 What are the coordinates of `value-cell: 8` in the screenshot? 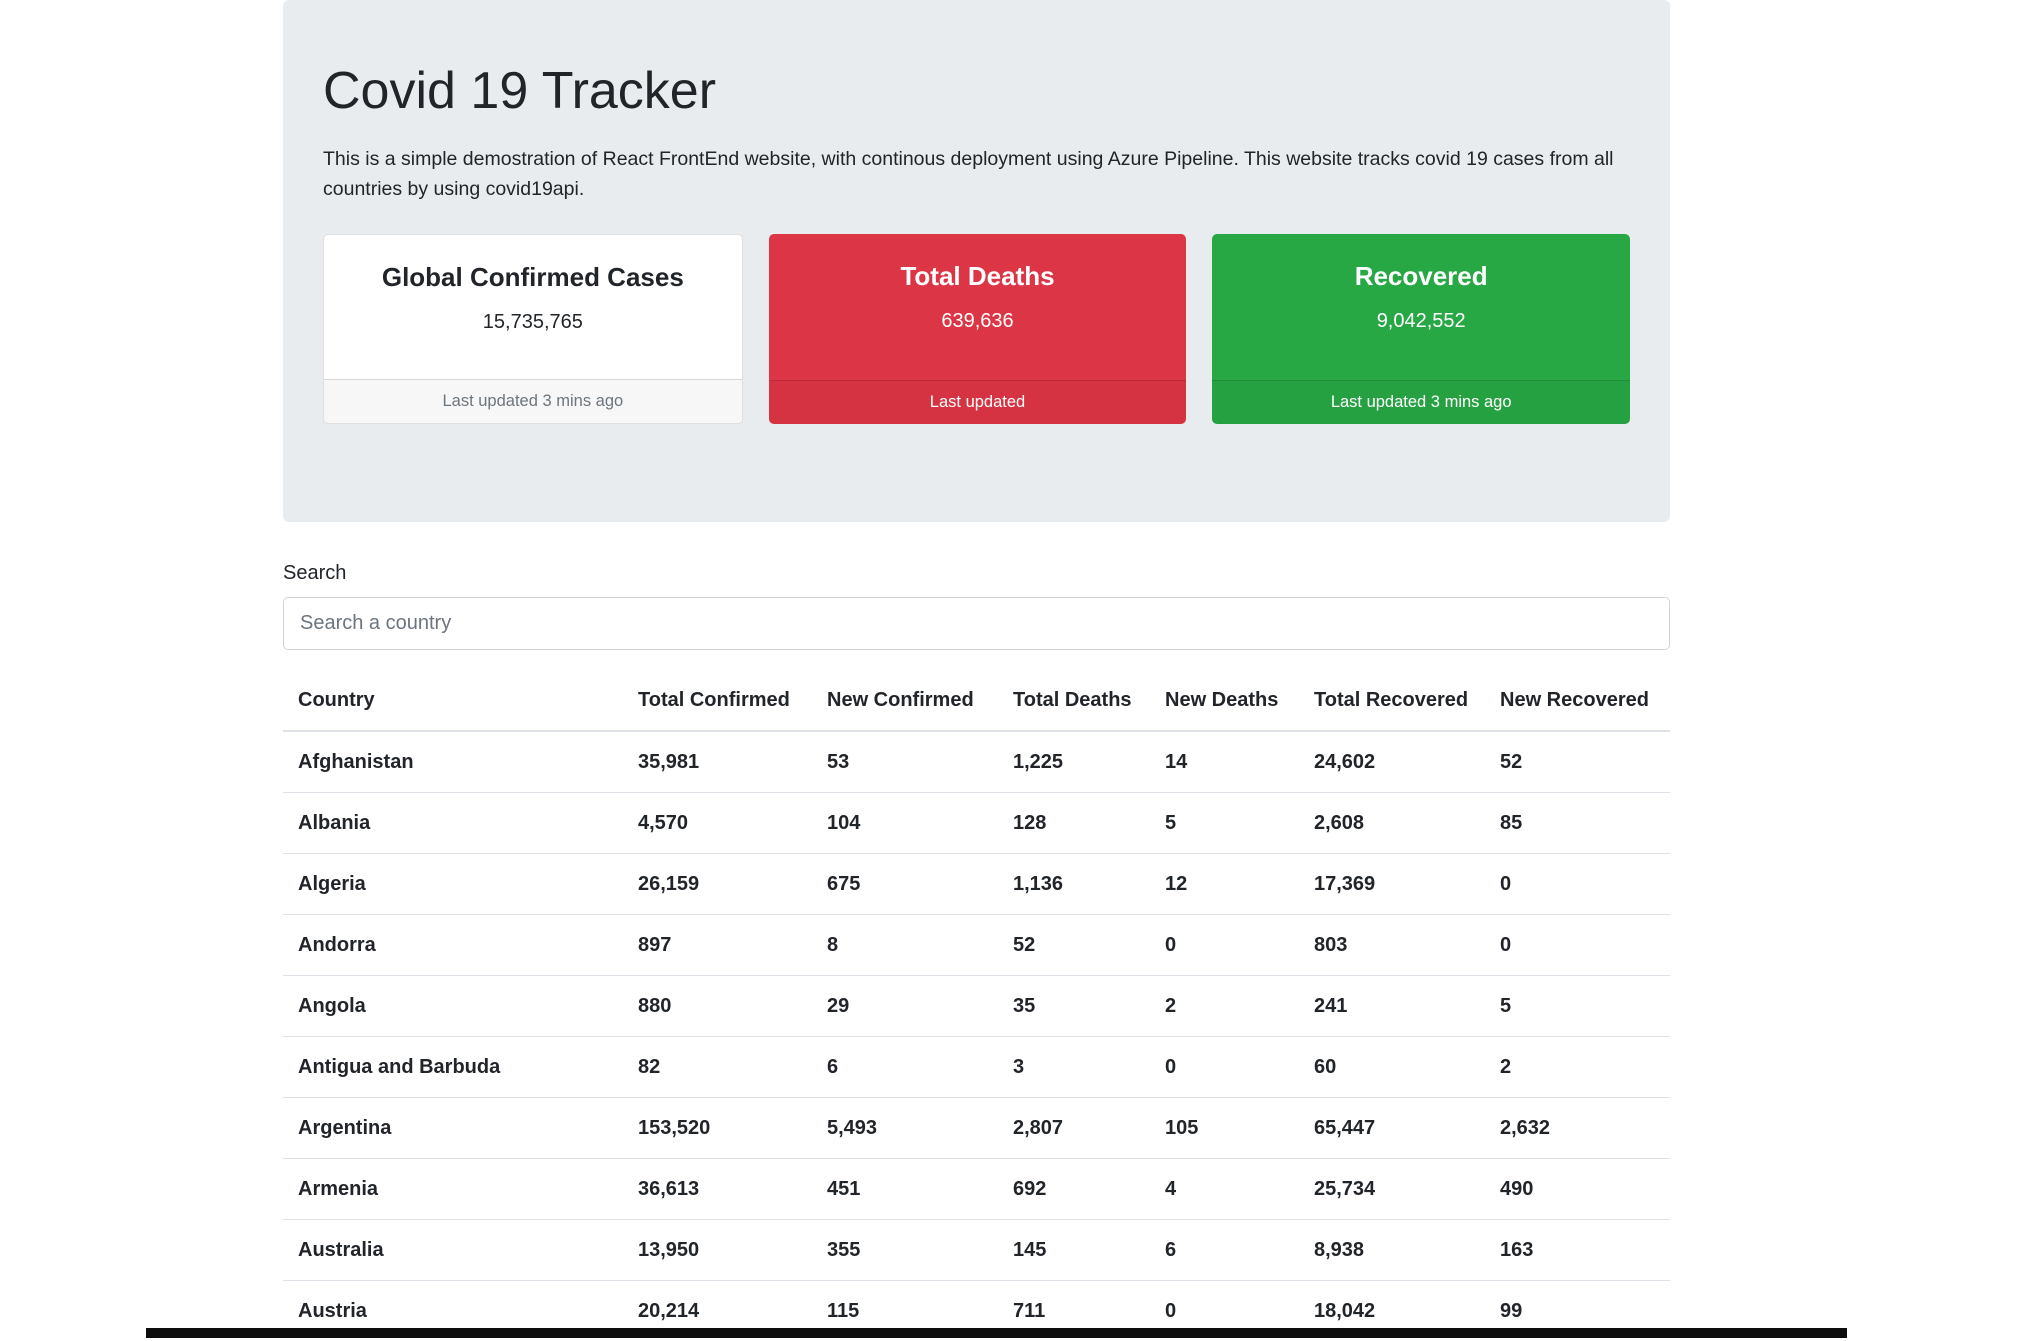 It's located at (905, 945).